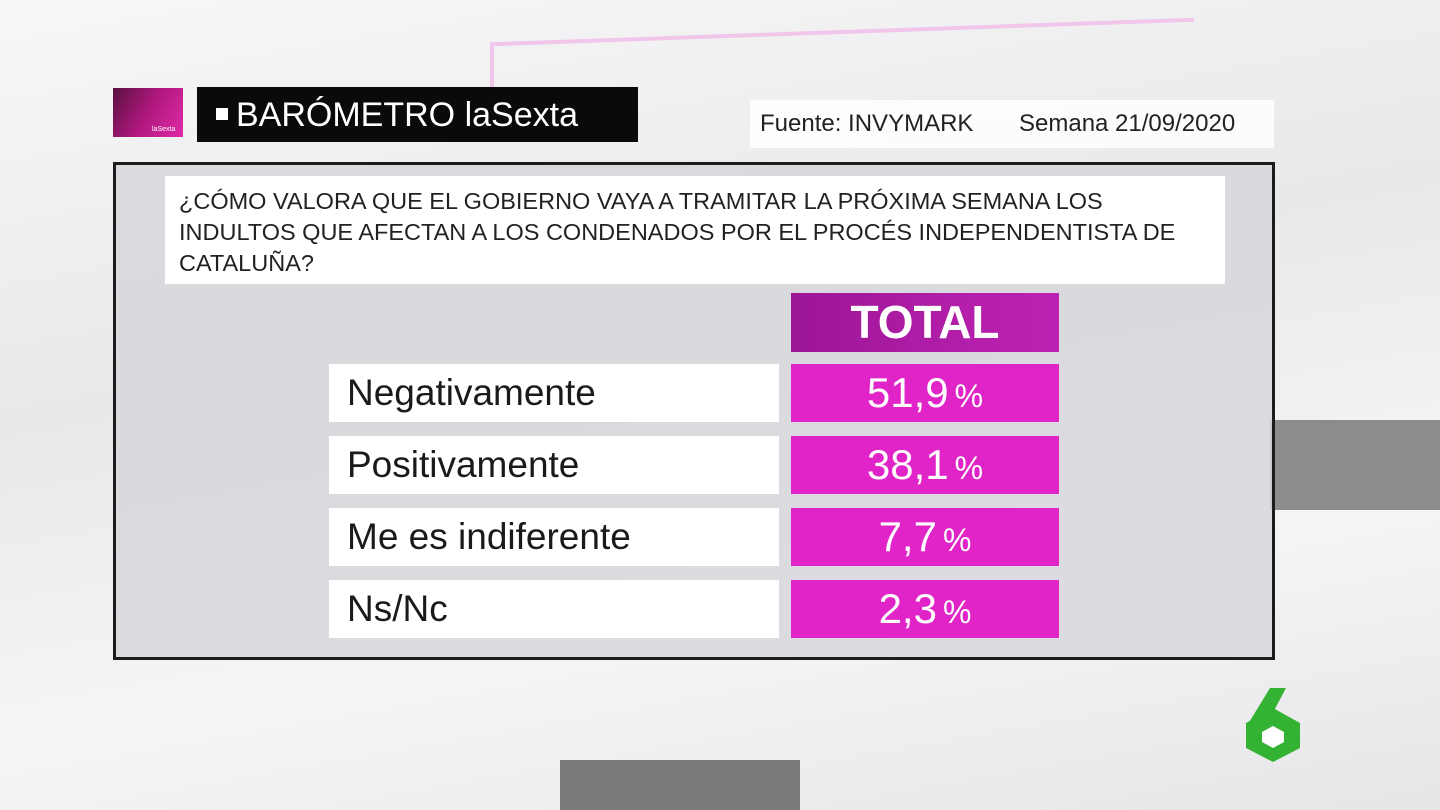 This screenshot has height=810, width=1440. I want to click on row-value-box: 38,1%, so click(925, 465).